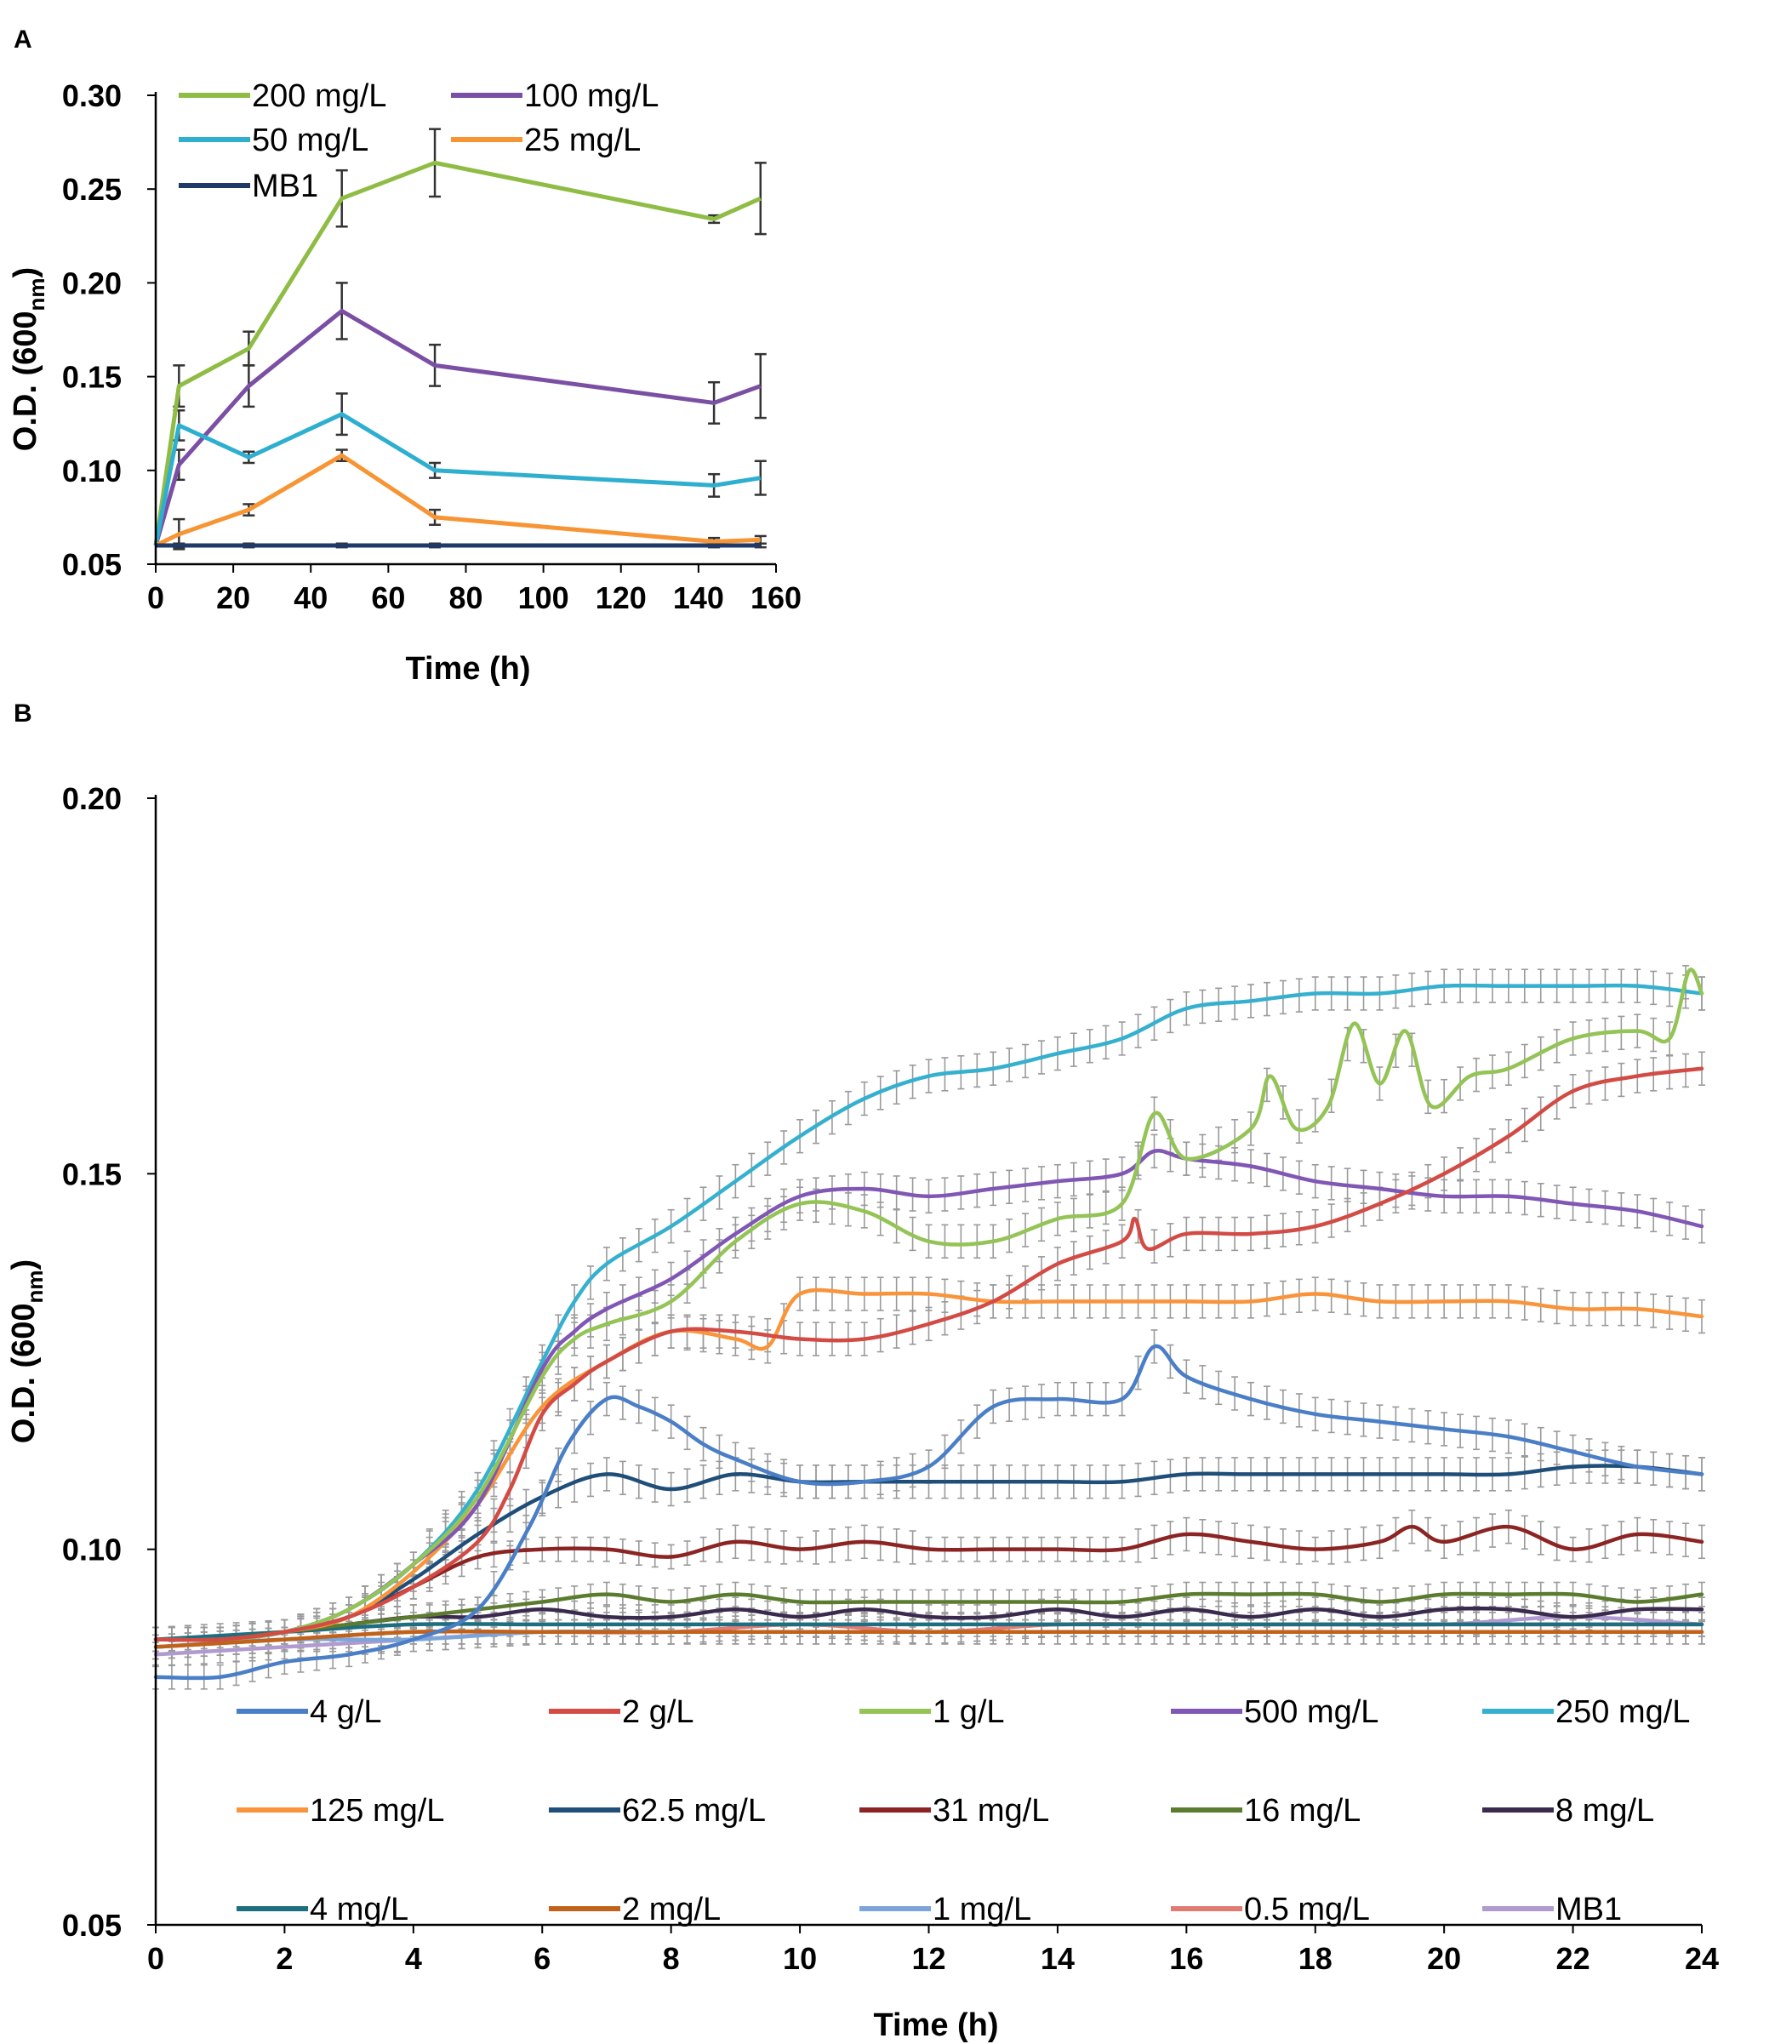 Image resolution: width=1792 pixels, height=2044 pixels. Describe the element at coordinates (935, 2025) in the screenshot. I see `panel-b-x-axis-title: Time (h)` at that location.